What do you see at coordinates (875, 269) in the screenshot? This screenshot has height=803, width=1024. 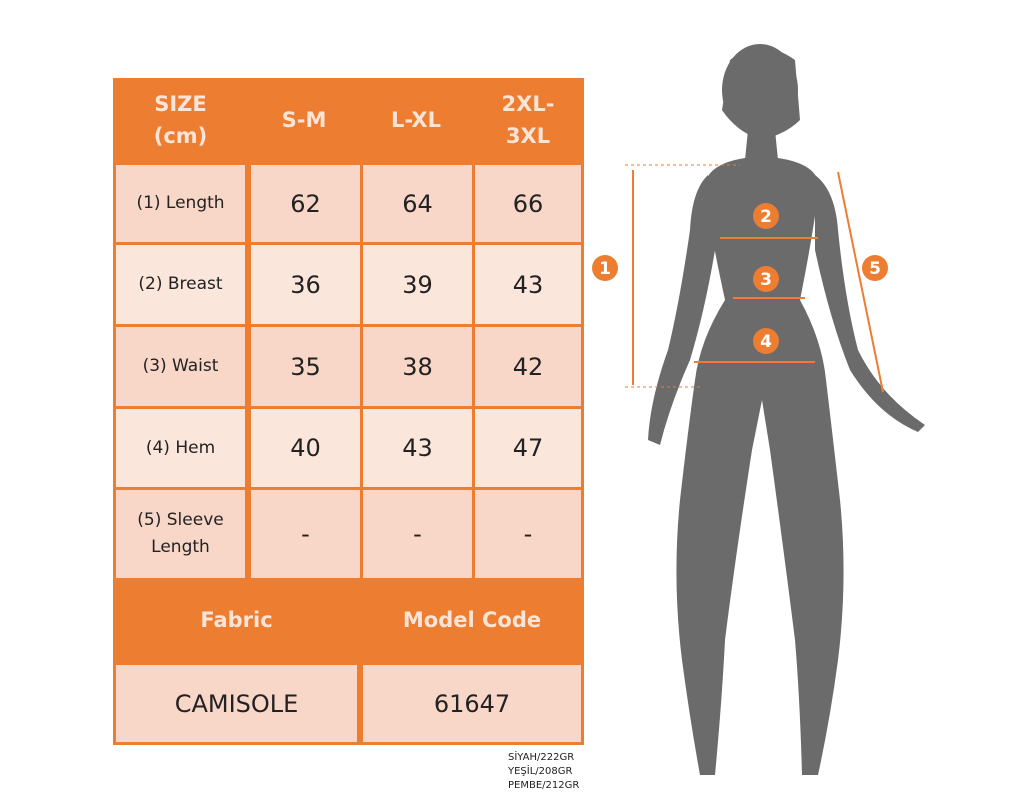 I see `marker-5: 5` at bounding box center [875, 269].